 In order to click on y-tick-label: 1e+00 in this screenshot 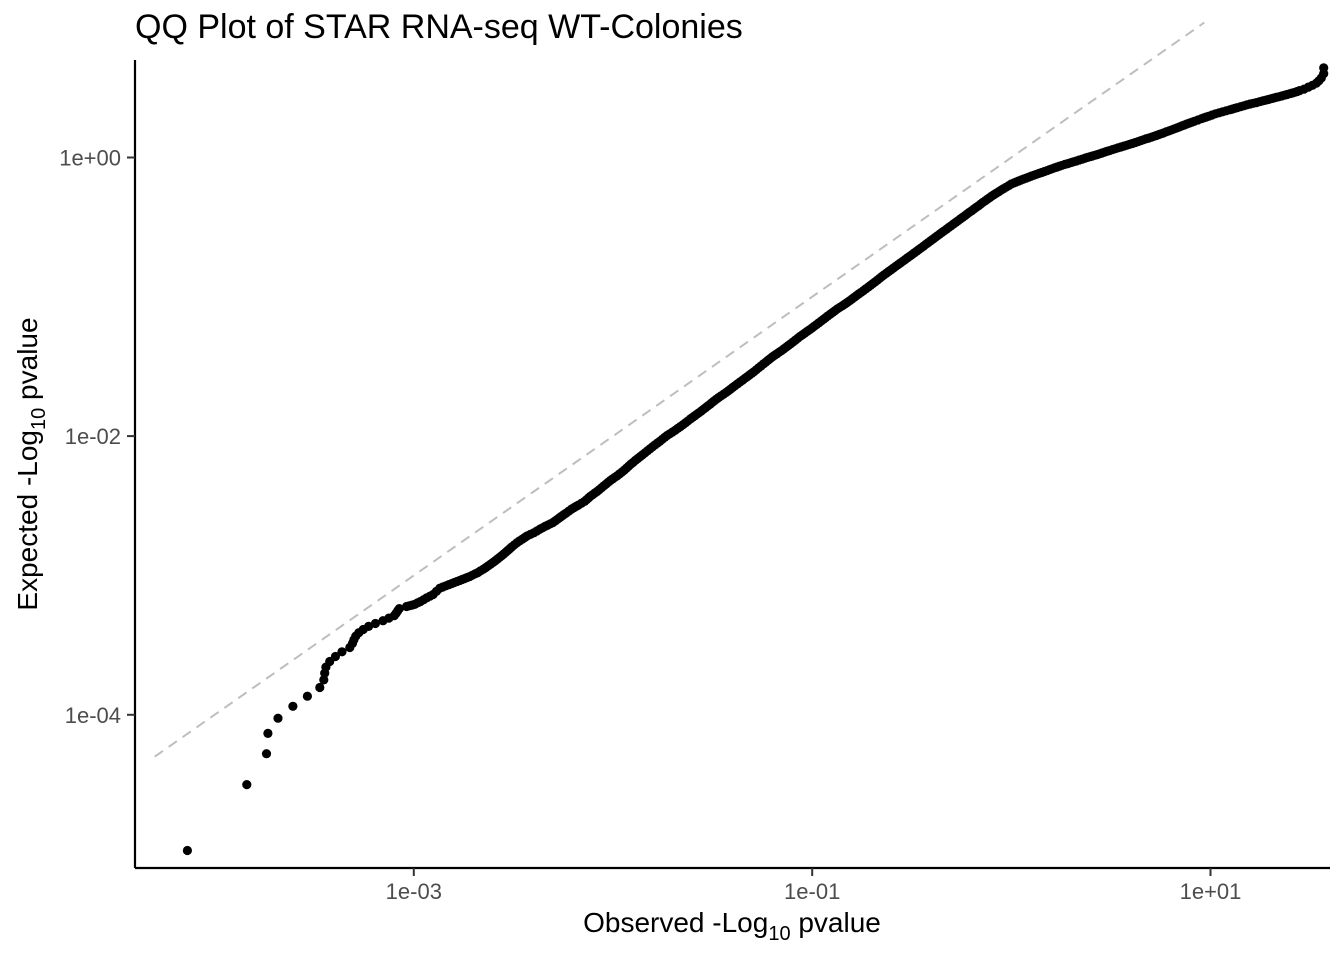, I will do `click(90, 158)`.